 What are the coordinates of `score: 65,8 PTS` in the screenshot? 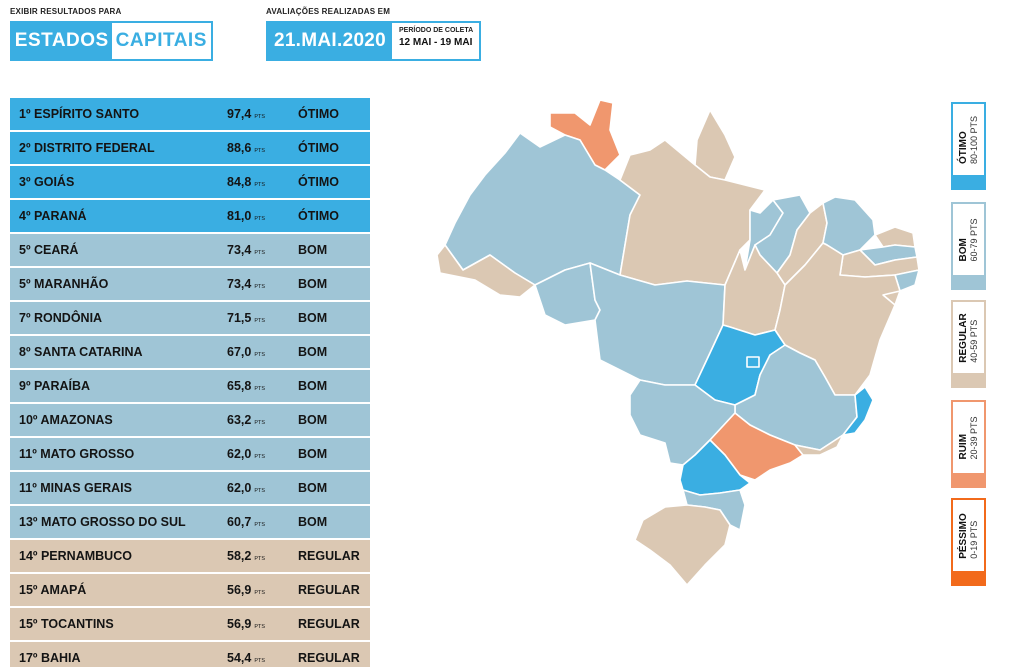 It's located at (246, 386).